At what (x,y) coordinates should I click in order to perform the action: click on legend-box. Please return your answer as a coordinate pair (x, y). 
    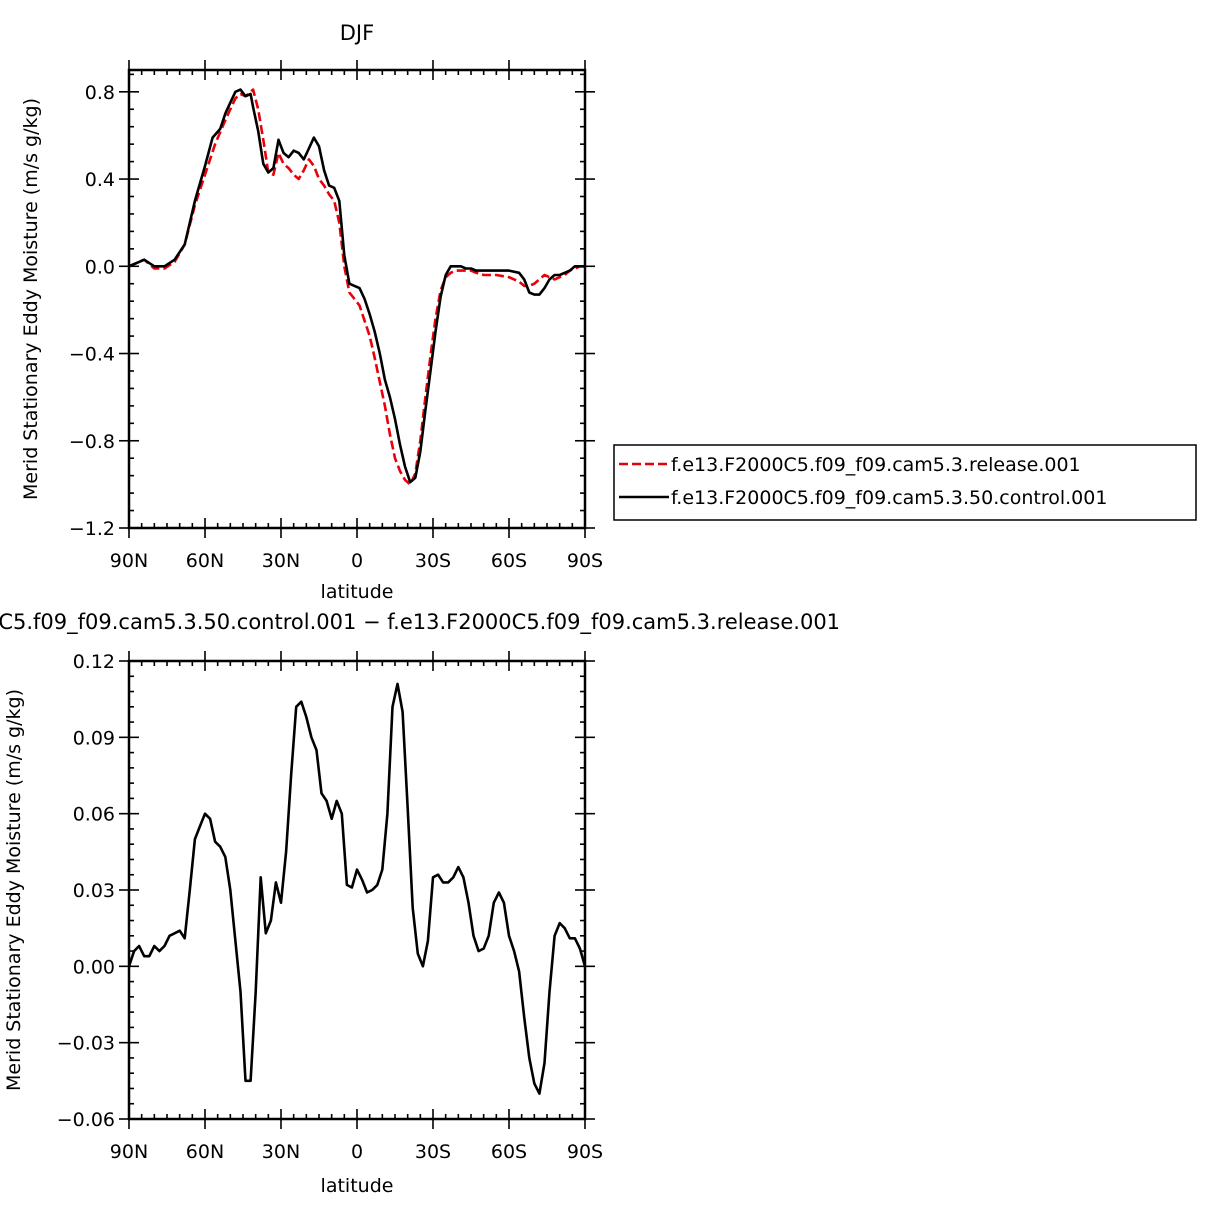
    Looking at the image, I should click on (905, 482).